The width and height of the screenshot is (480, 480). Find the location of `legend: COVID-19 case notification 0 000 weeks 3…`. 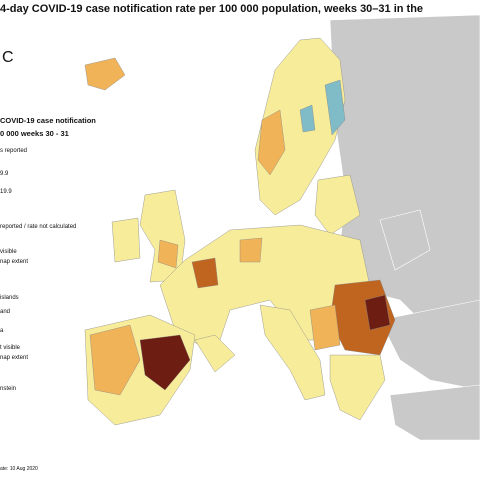

legend: COVID-19 case notification 0 000 weeks 3… is located at coordinates (48, 254).